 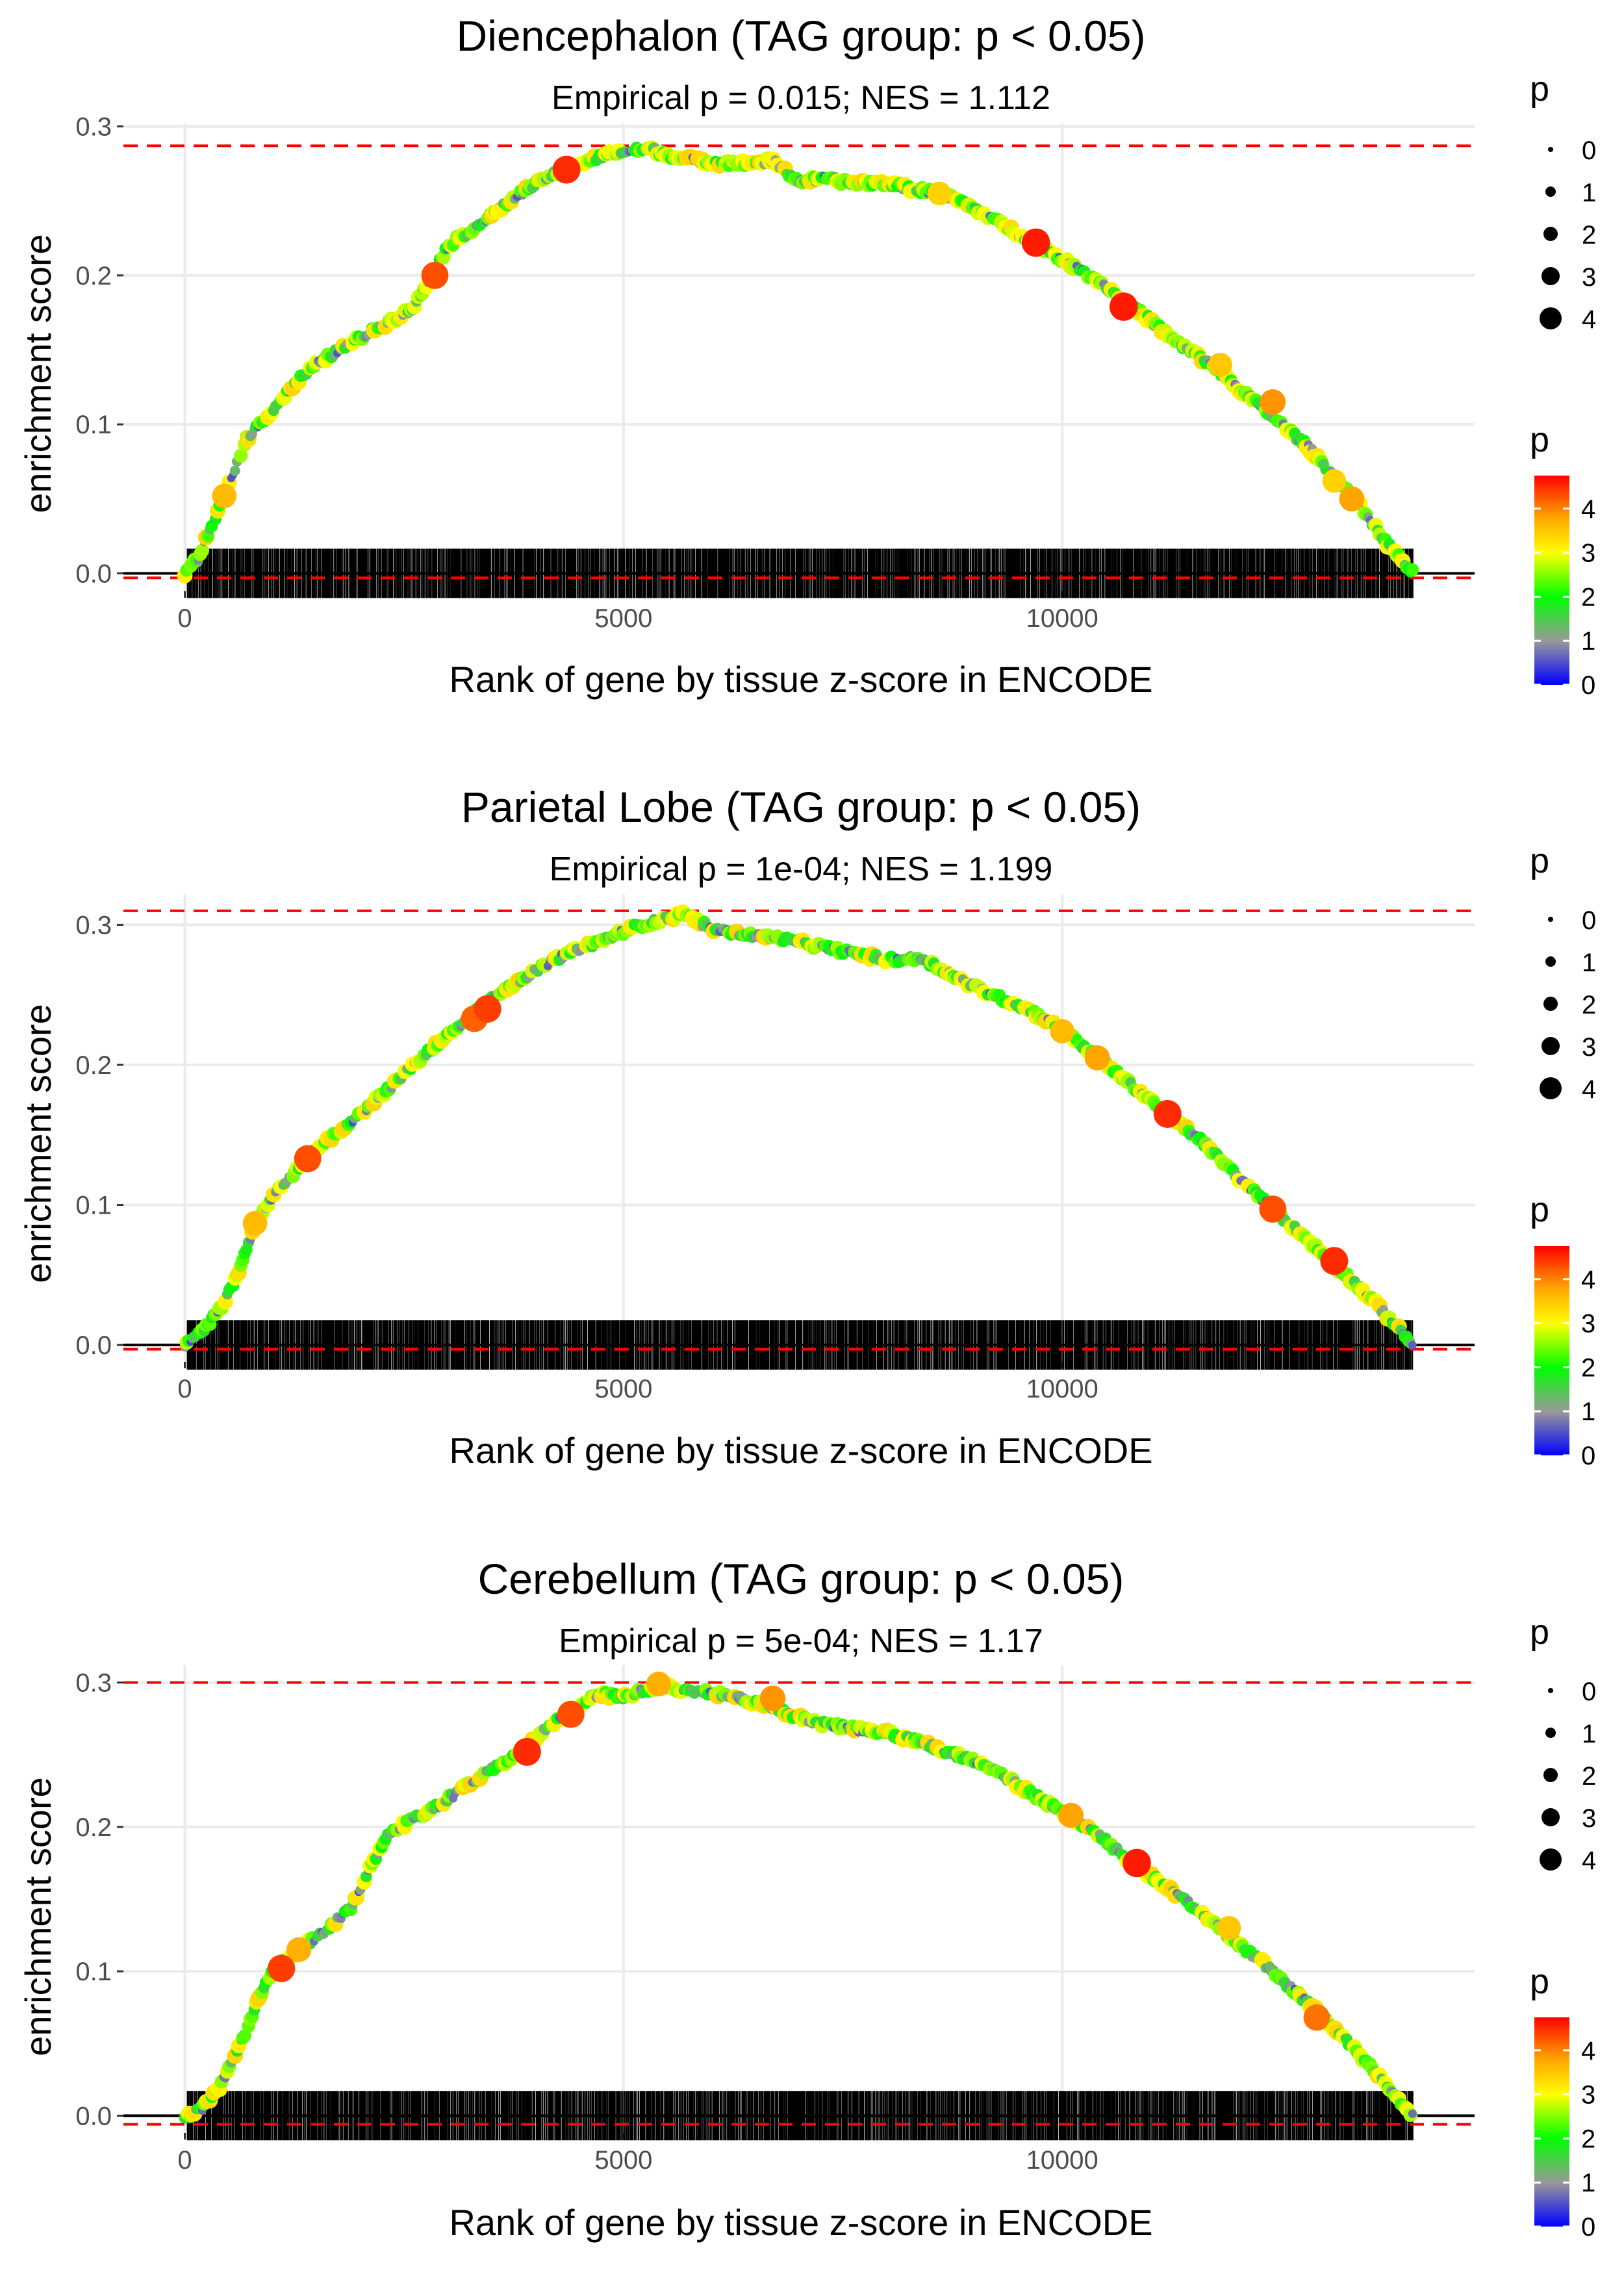 What do you see at coordinates (93, 1065) in the screenshot?
I see `y-tick-label: 0.2` at bounding box center [93, 1065].